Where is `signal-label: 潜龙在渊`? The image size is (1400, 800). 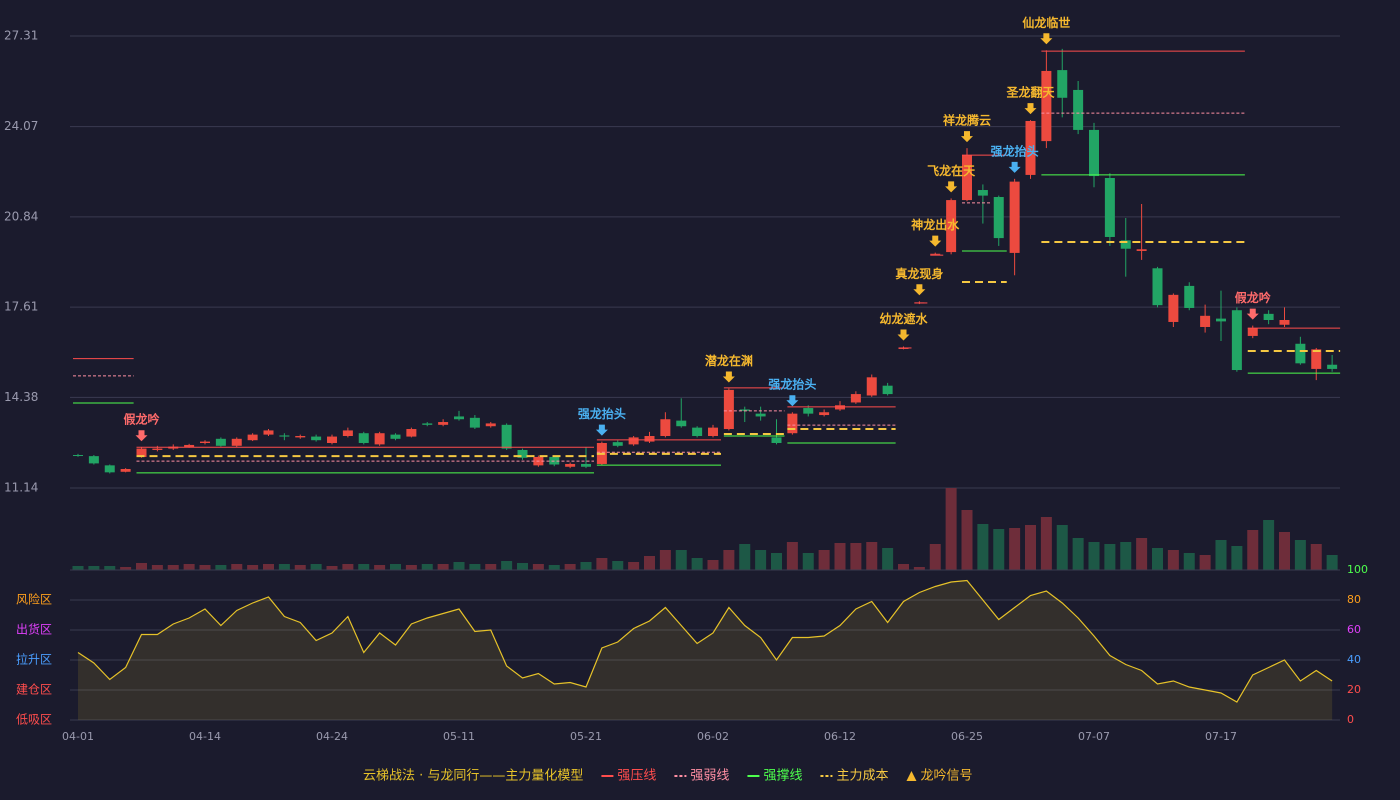 signal-label: 潜龙在渊 is located at coordinates (729, 360).